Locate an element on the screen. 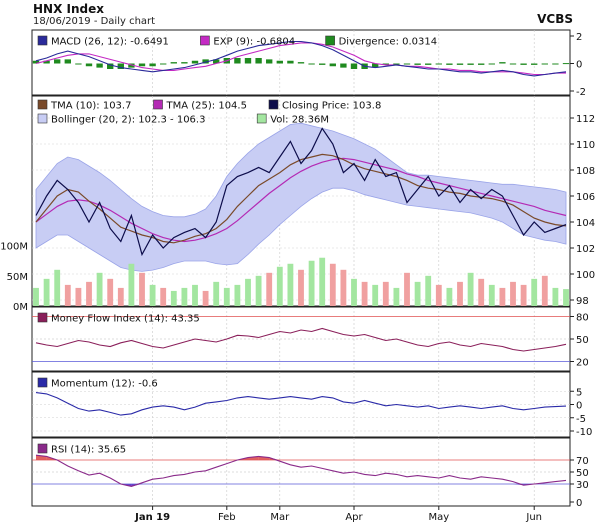  rsi-tick-label: 50 is located at coordinates (582, 473).